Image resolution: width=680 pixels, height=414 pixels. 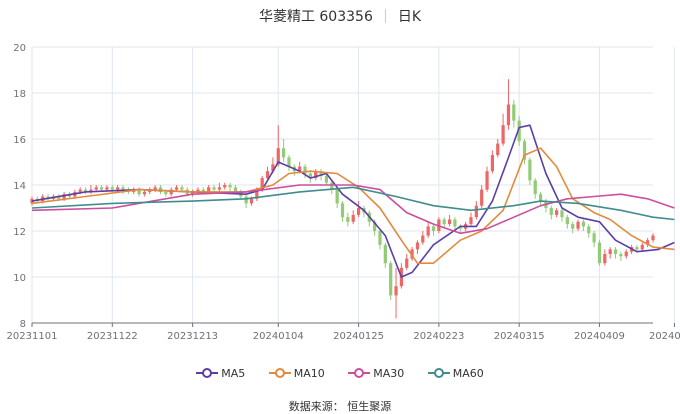 I want to click on ma30-legend-swatch, so click(x=359, y=373).